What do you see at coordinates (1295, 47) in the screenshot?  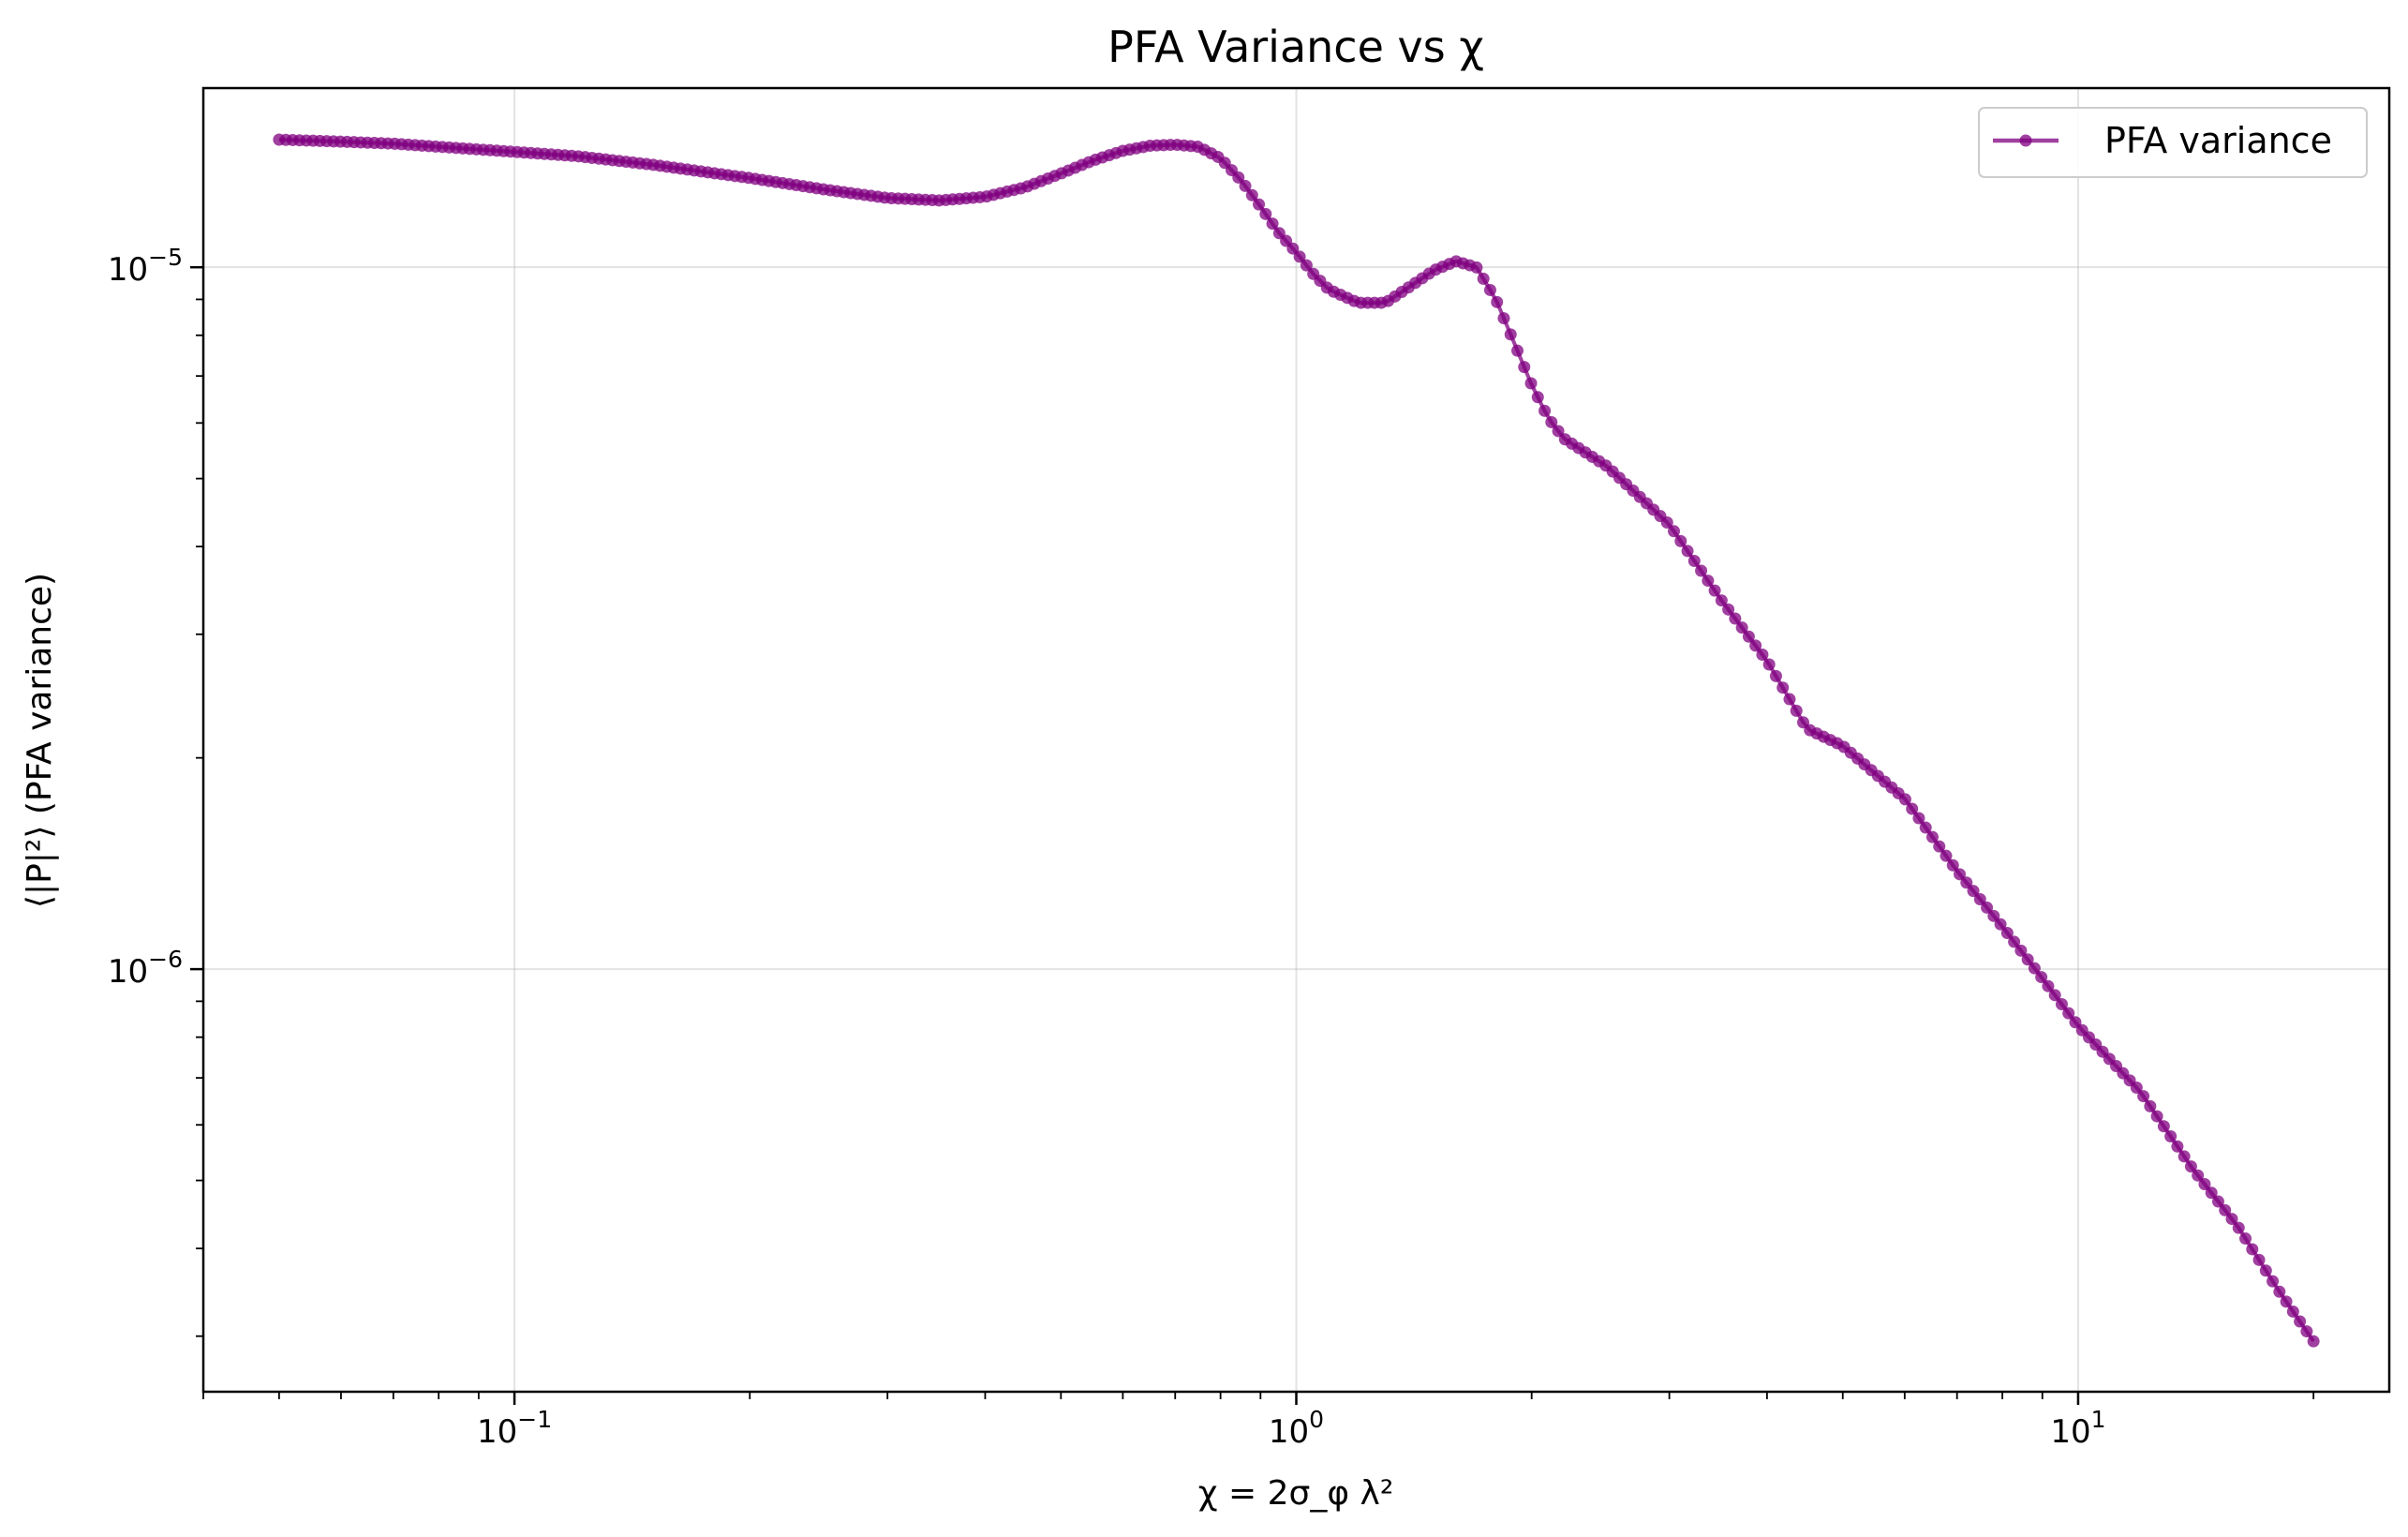 I see `chart-title: PFA Variance vs χ` at bounding box center [1295, 47].